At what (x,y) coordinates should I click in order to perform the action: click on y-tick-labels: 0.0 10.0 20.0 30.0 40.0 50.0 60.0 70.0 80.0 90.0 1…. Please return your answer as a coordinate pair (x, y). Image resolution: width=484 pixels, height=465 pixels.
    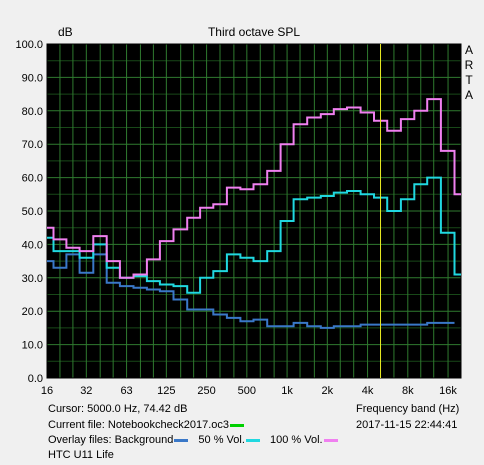
    Looking at the image, I should click on (29, 212).